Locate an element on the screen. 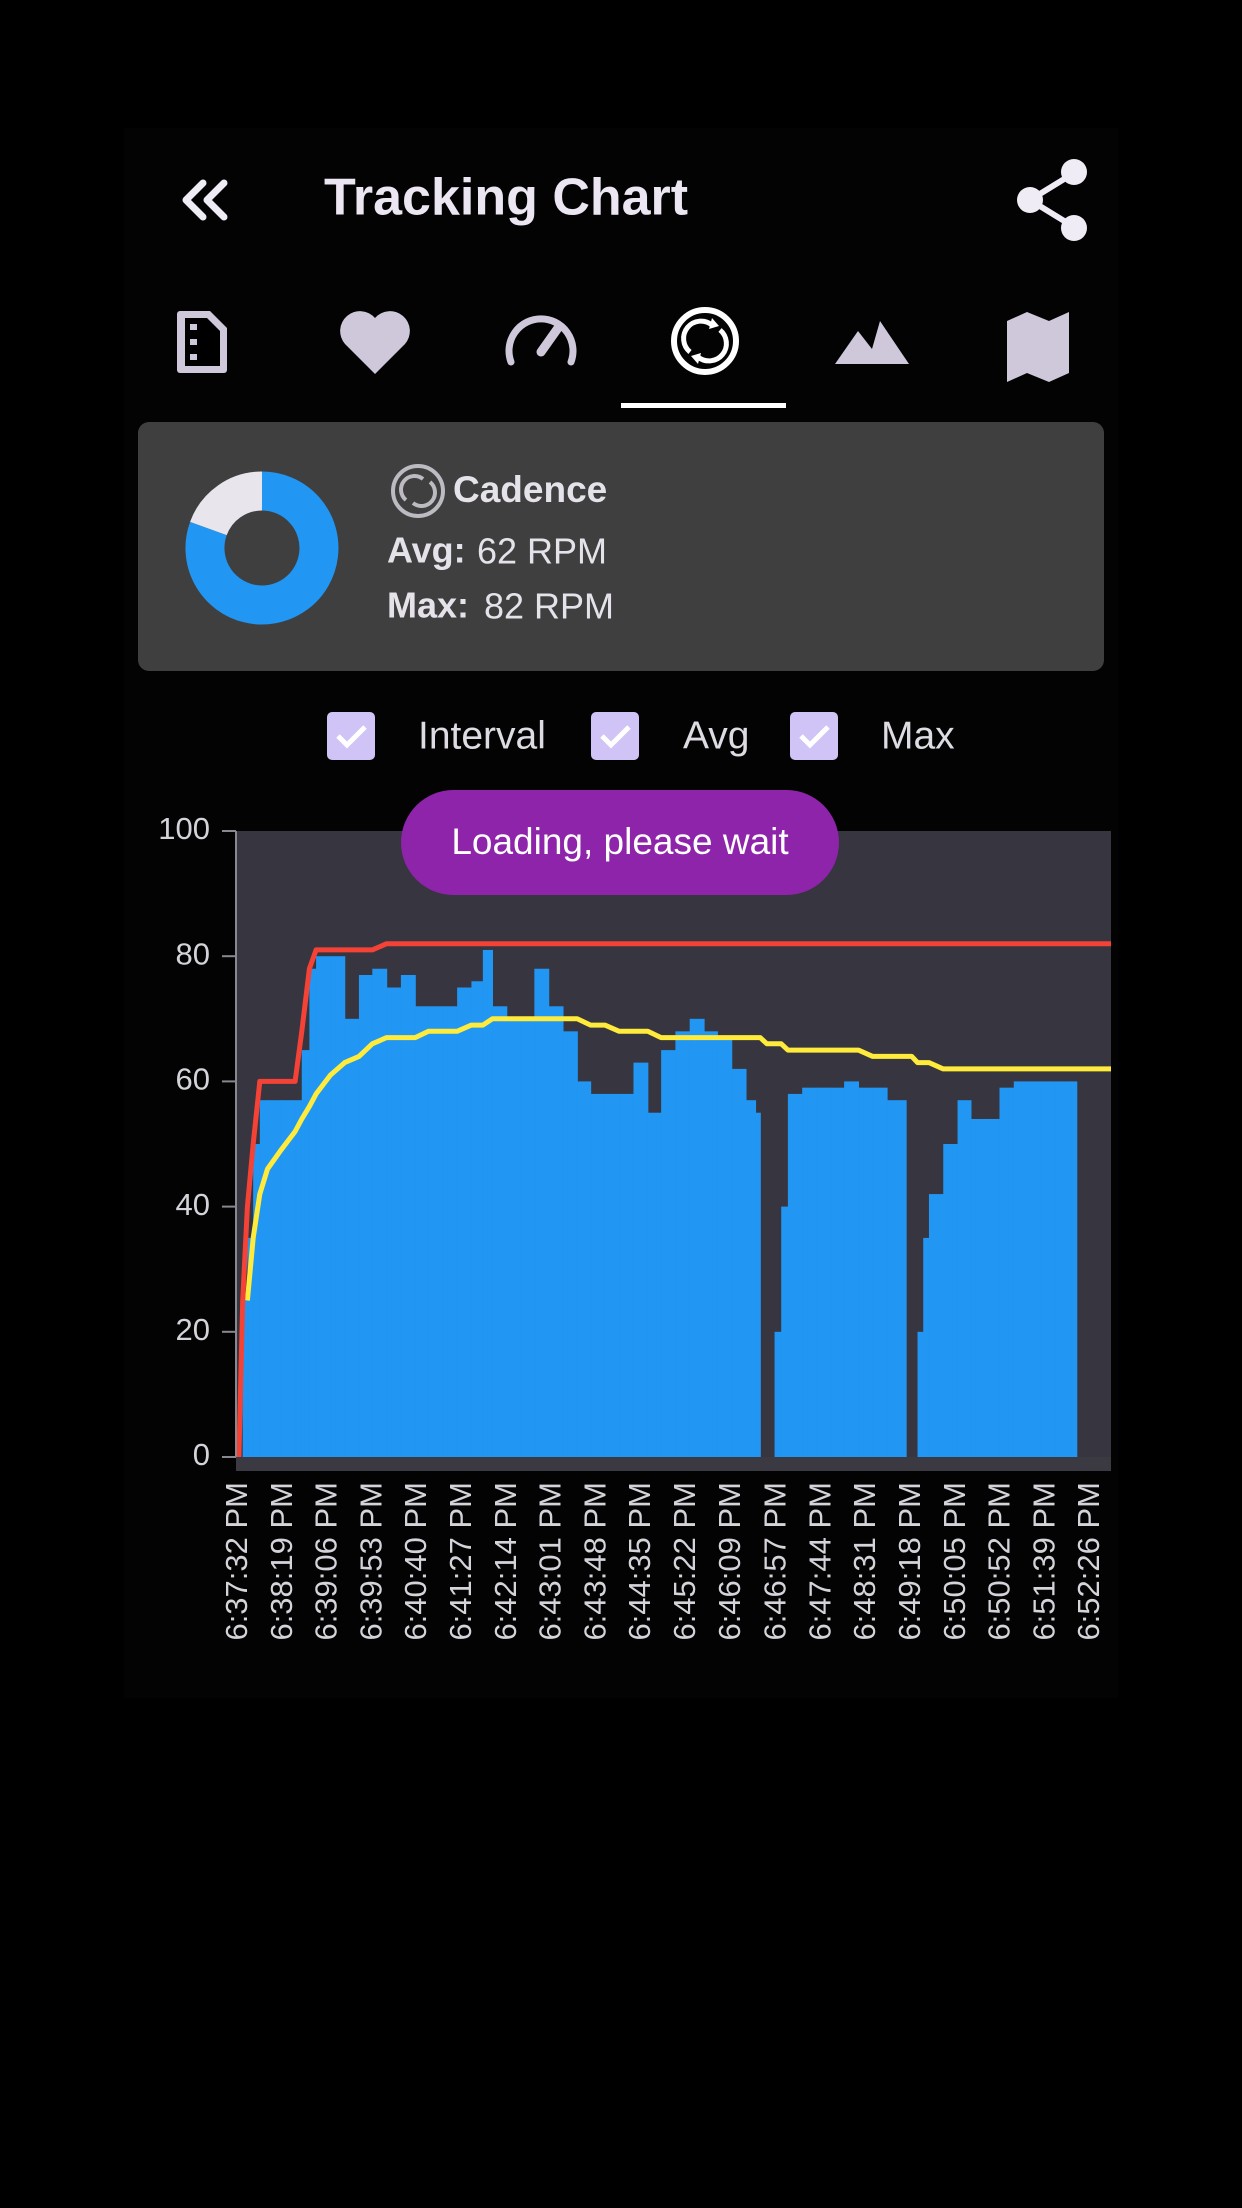  max-value: 82 RPM is located at coordinates (549, 606).